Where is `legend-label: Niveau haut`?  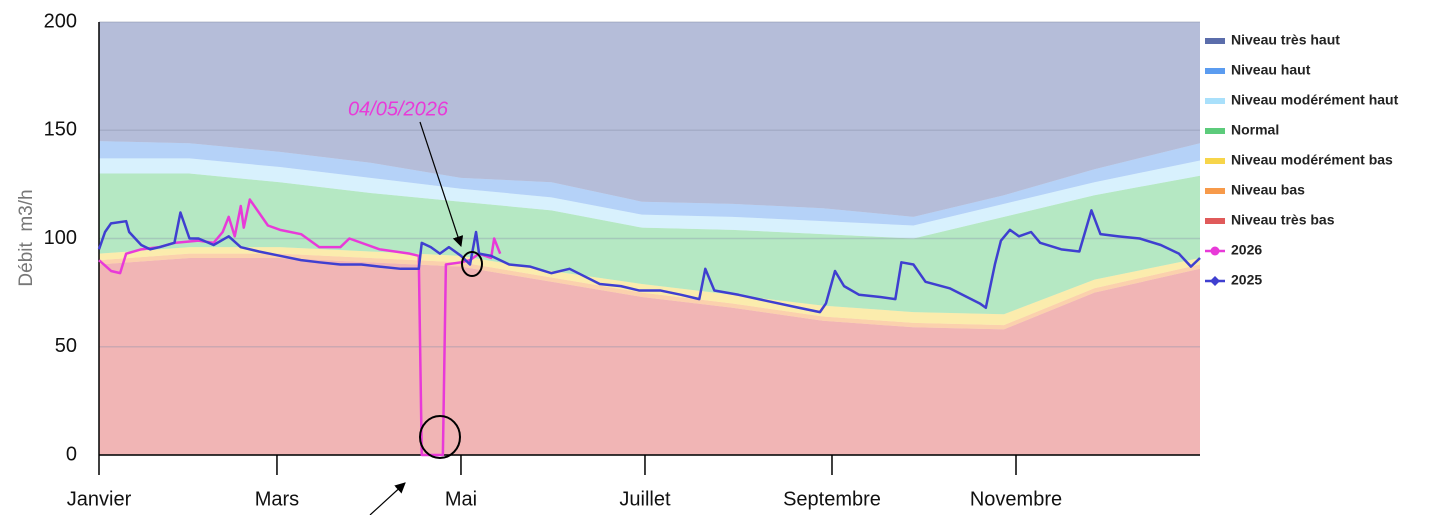
legend-label: Niveau haut is located at coordinates (1271, 70).